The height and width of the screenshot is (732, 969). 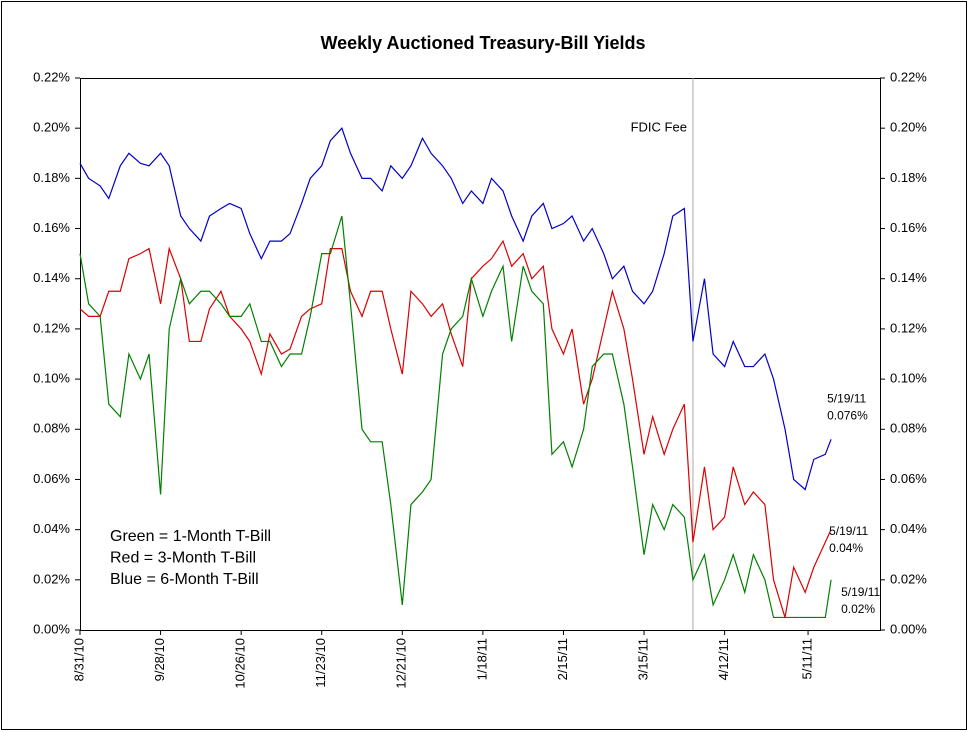 What do you see at coordinates (846, 548) in the screenshot?
I see `end-label: 0.04%` at bounding box center [846, 548].